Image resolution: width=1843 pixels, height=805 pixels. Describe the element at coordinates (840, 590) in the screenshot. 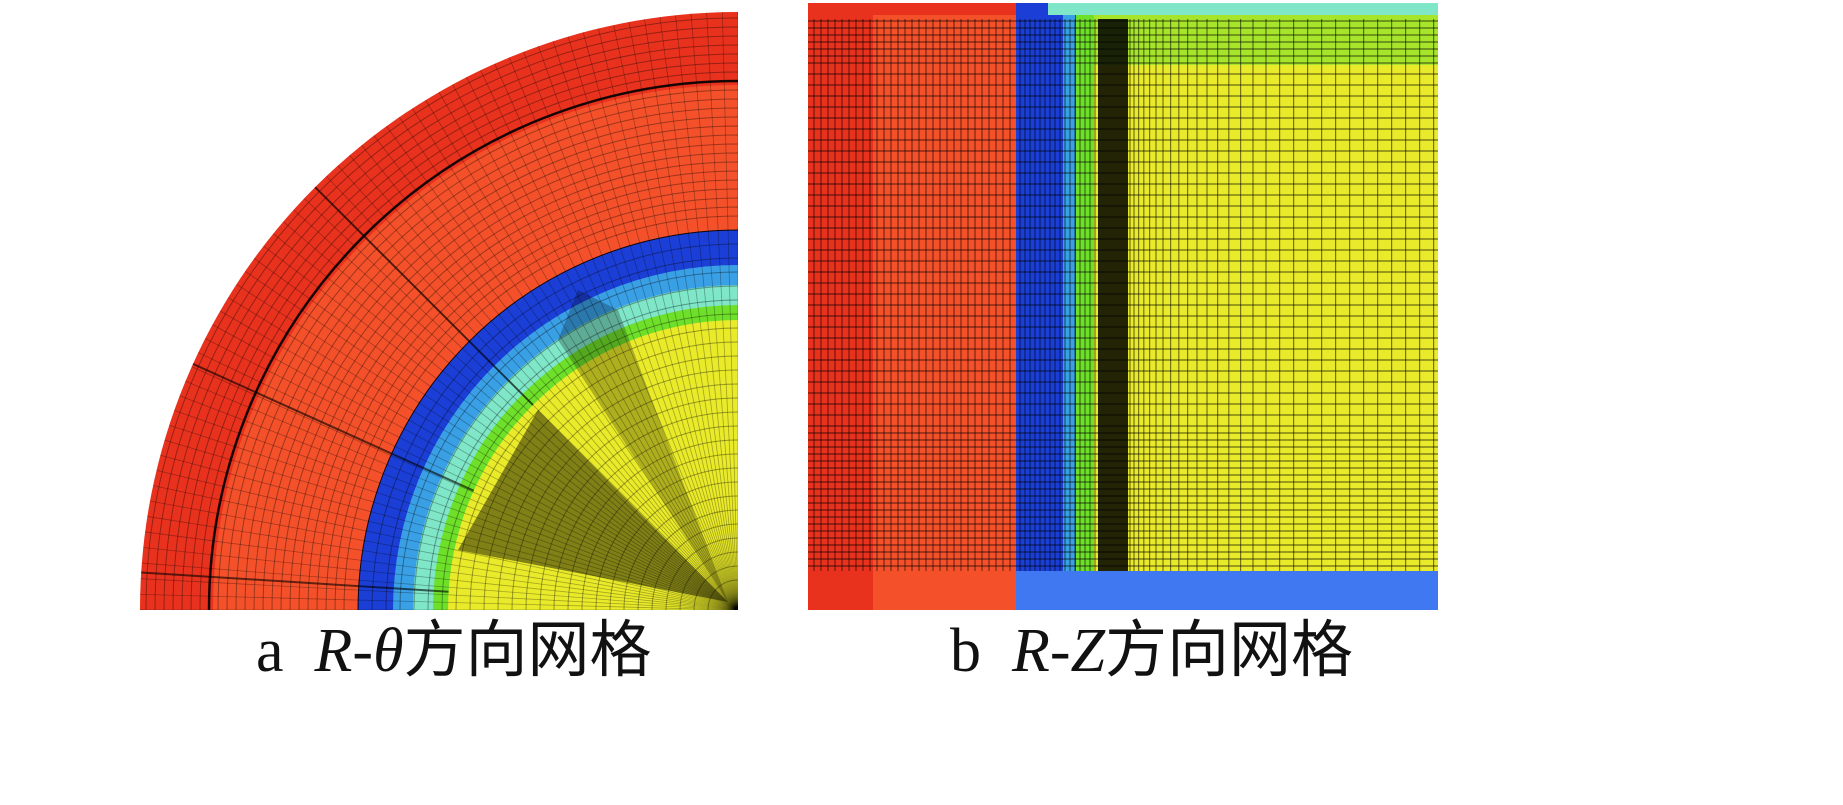

I see `r-z-bottom-red-band` at that location.